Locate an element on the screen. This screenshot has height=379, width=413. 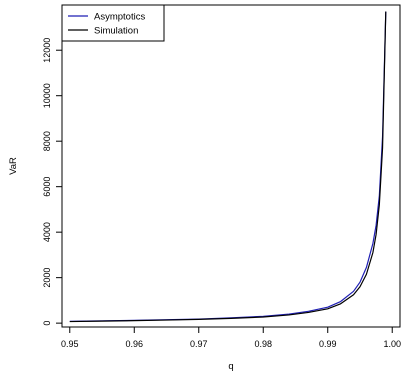
y-axis-title: VaR is located at coordinates (13, 166).